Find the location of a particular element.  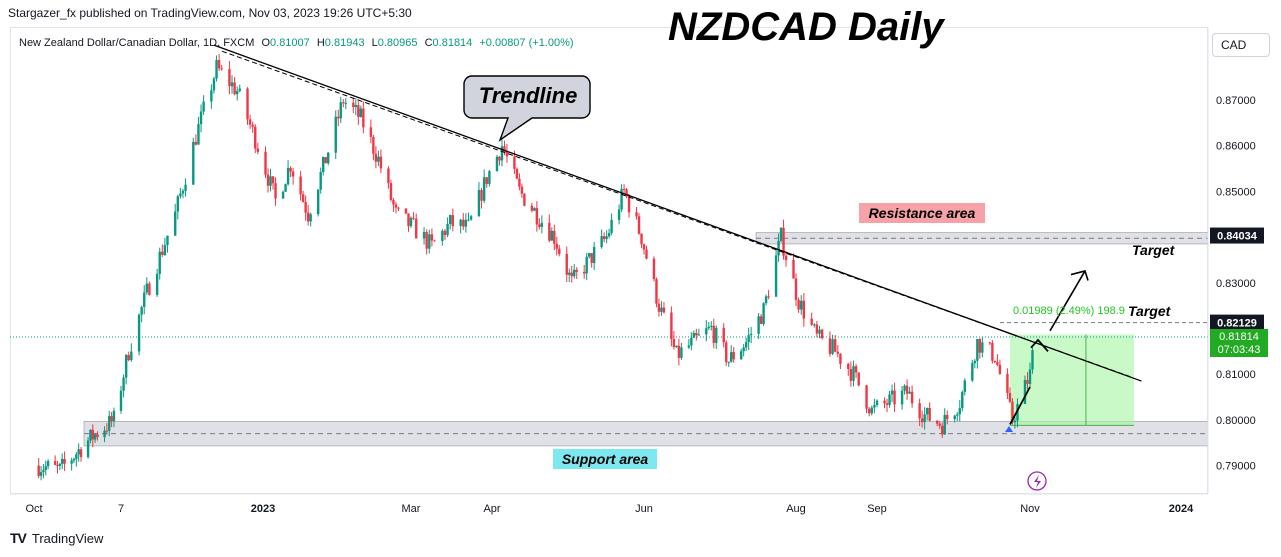

price-axis-tick-label: 0.86000 is located at coordinates (1236, 147).